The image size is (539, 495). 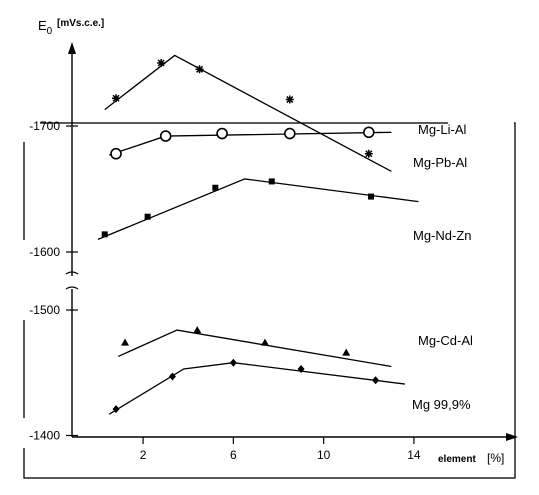 What do you see at coordinates (495, 458) in the screenshot?
I see `x-axis-unit: [%]` at bounding box center [495, 458].